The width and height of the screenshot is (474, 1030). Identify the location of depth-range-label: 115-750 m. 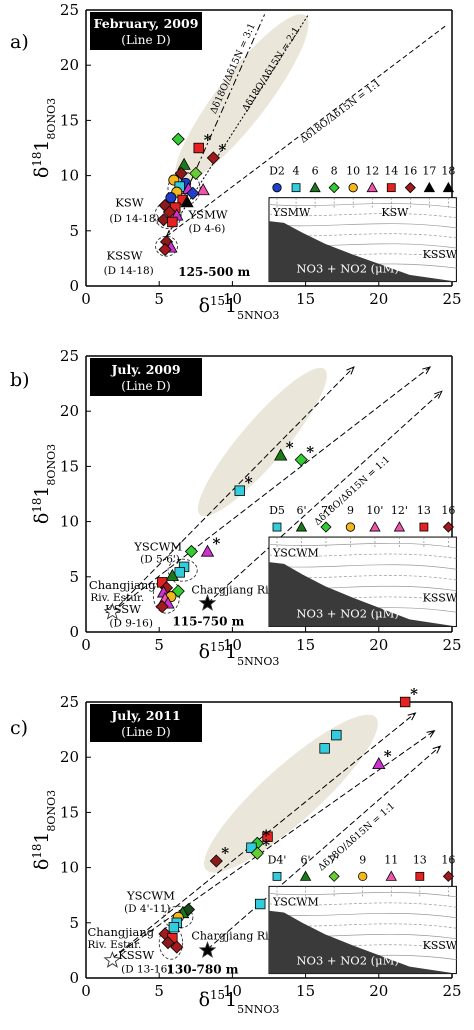
(208, 621).